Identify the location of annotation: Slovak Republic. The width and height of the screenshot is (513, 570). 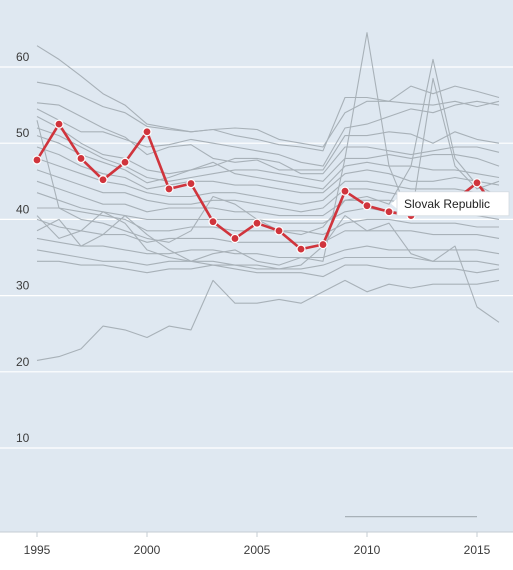
(450, 204).